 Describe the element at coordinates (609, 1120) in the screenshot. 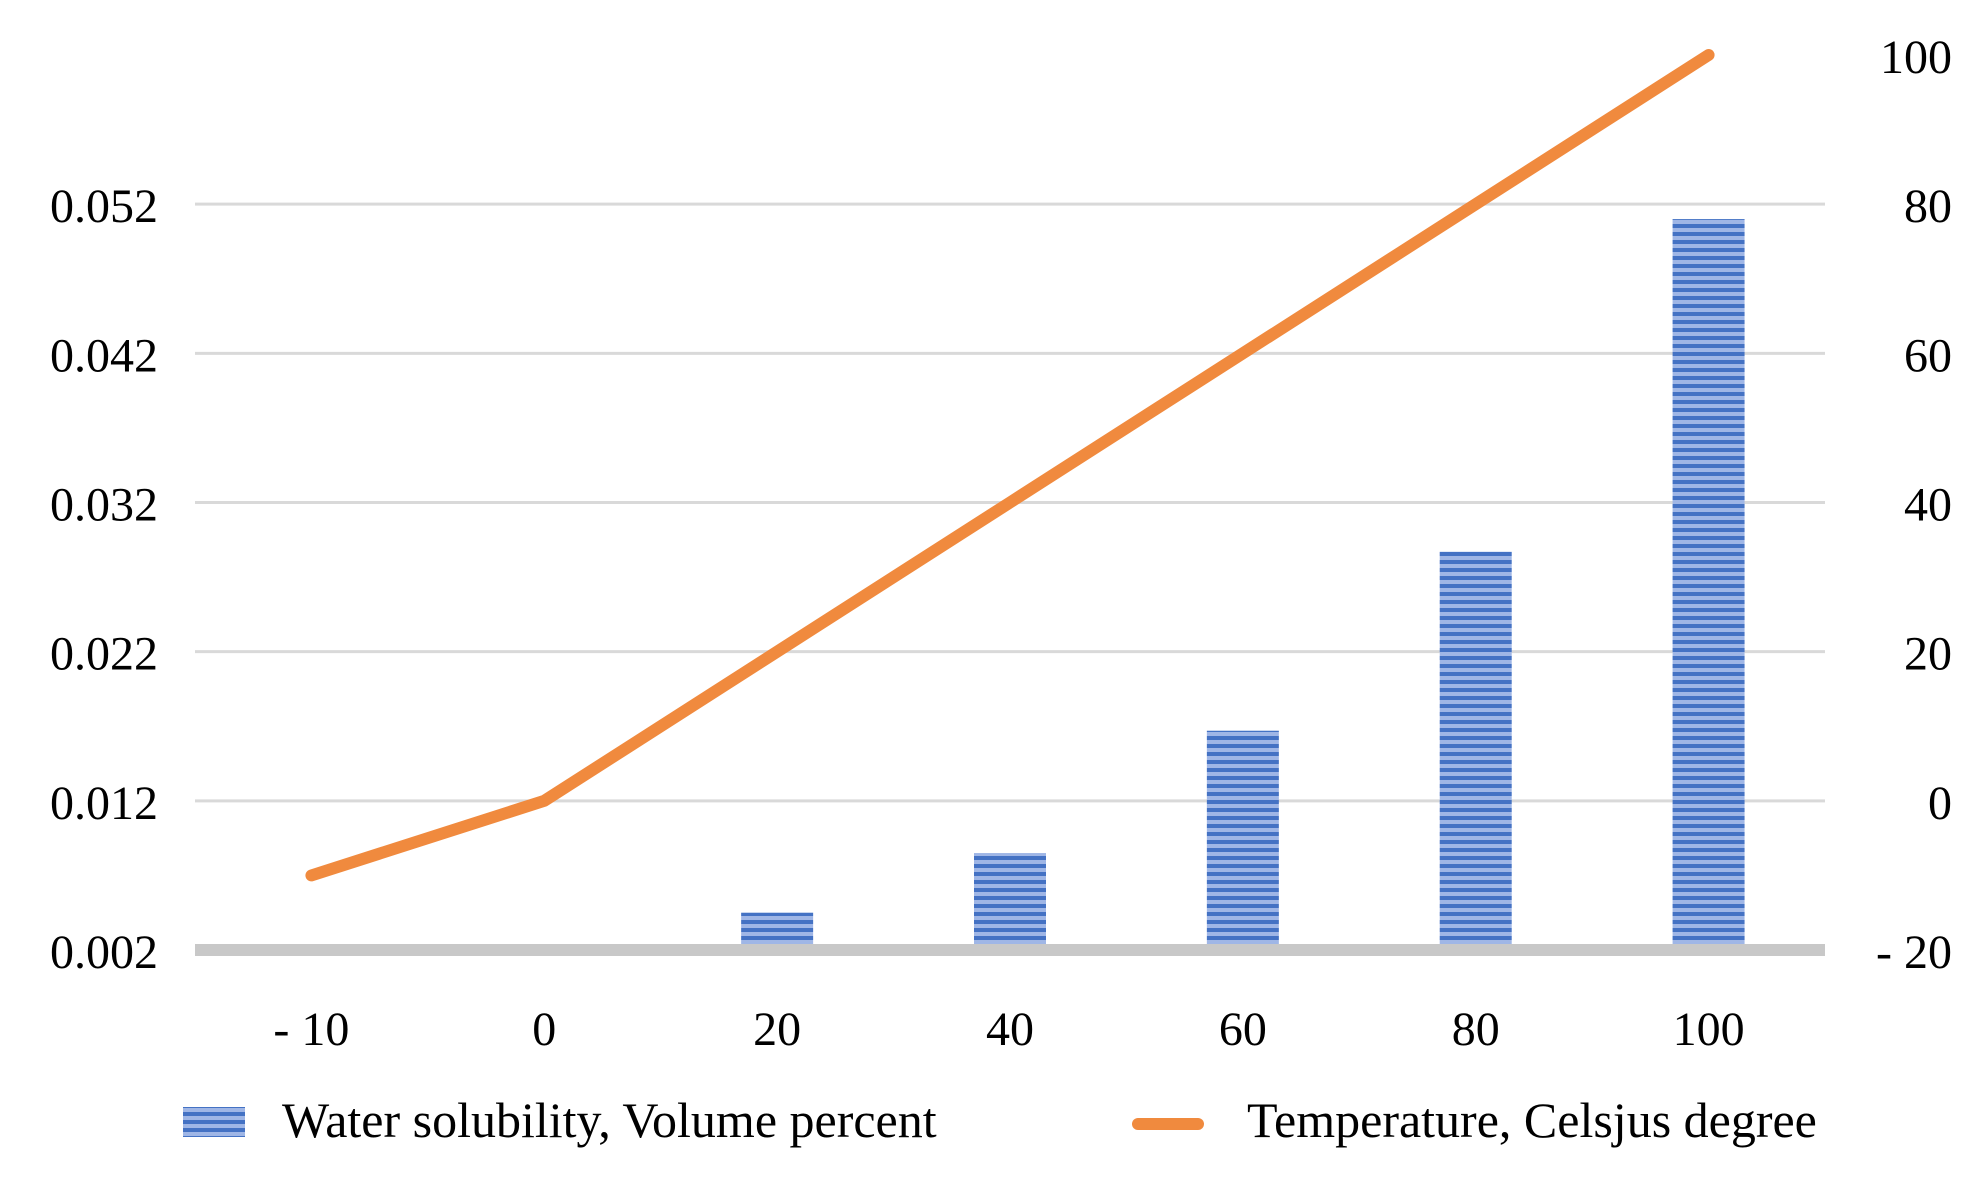

I see `legend-bar-label: Water solubility, Volume percent` at that location.